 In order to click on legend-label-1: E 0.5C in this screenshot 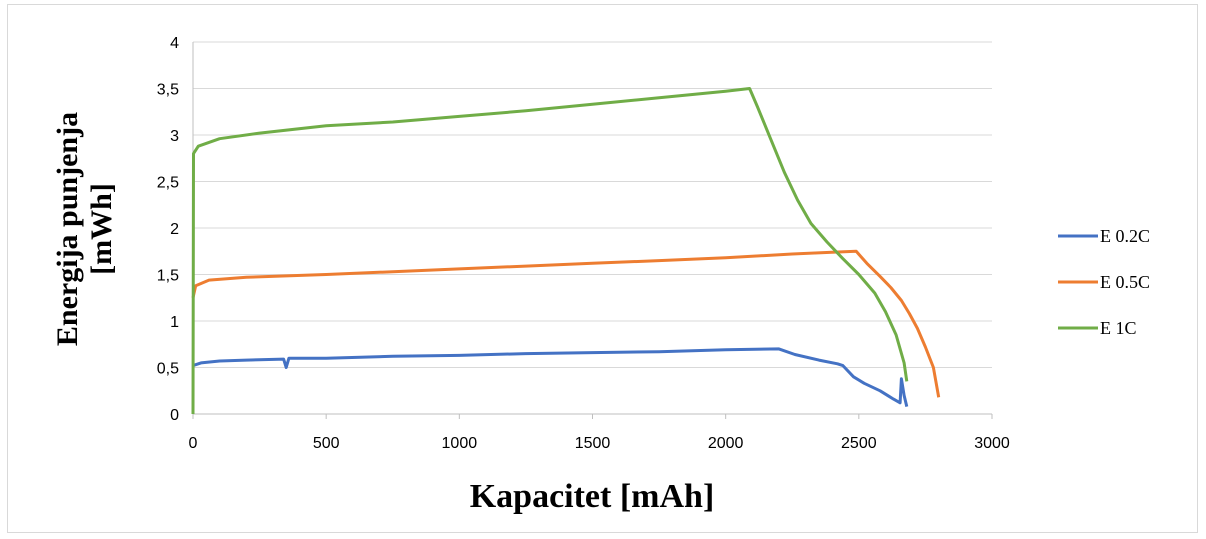, I will do `click(1125, 282)`.